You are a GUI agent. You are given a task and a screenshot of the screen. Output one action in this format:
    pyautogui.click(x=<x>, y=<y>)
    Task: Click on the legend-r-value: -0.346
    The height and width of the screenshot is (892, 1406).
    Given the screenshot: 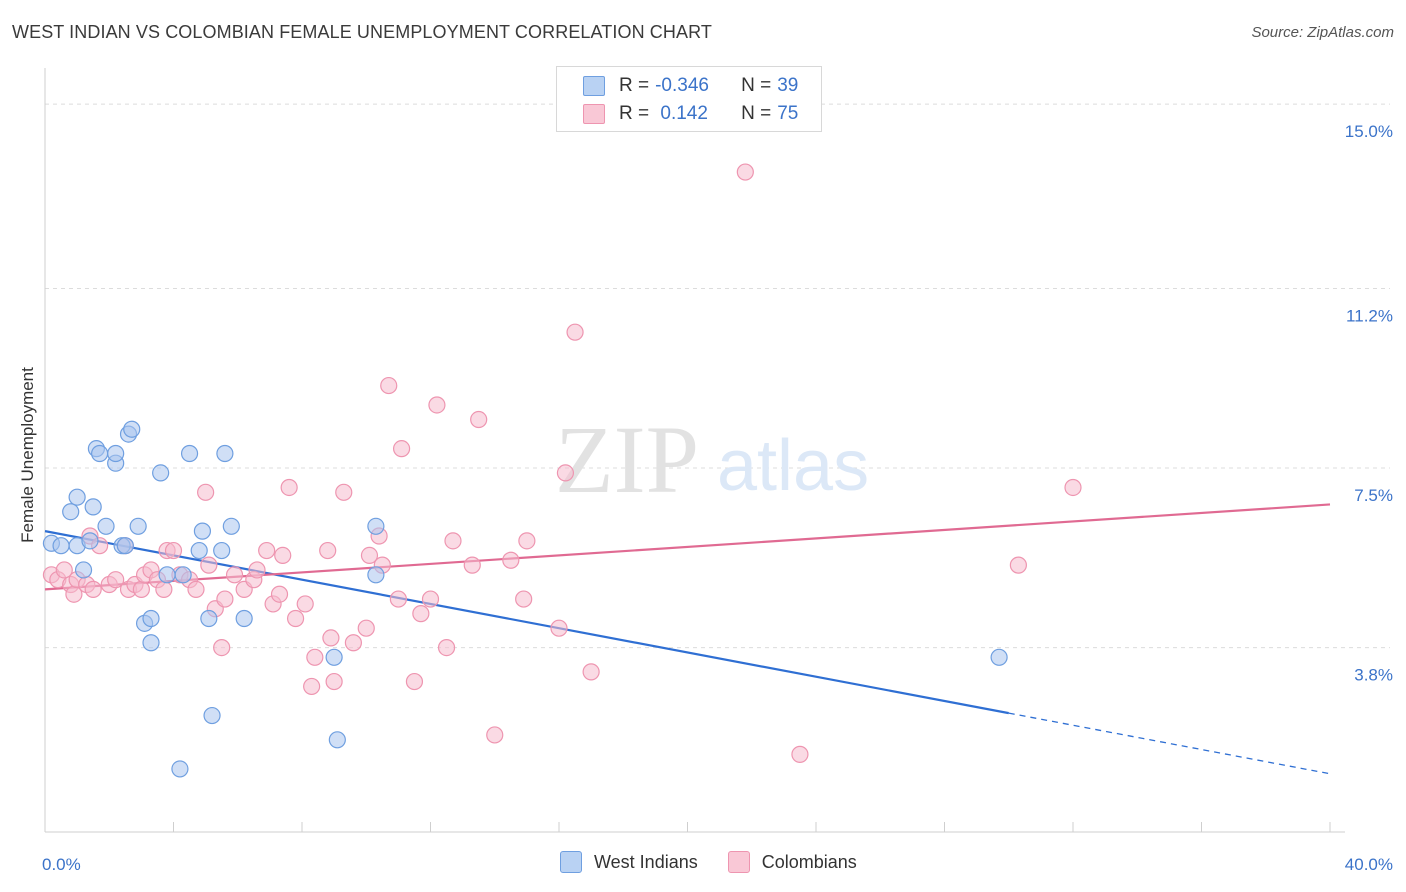 What is the action you would take?
    pyautogui.click(x=682, y=85)
    